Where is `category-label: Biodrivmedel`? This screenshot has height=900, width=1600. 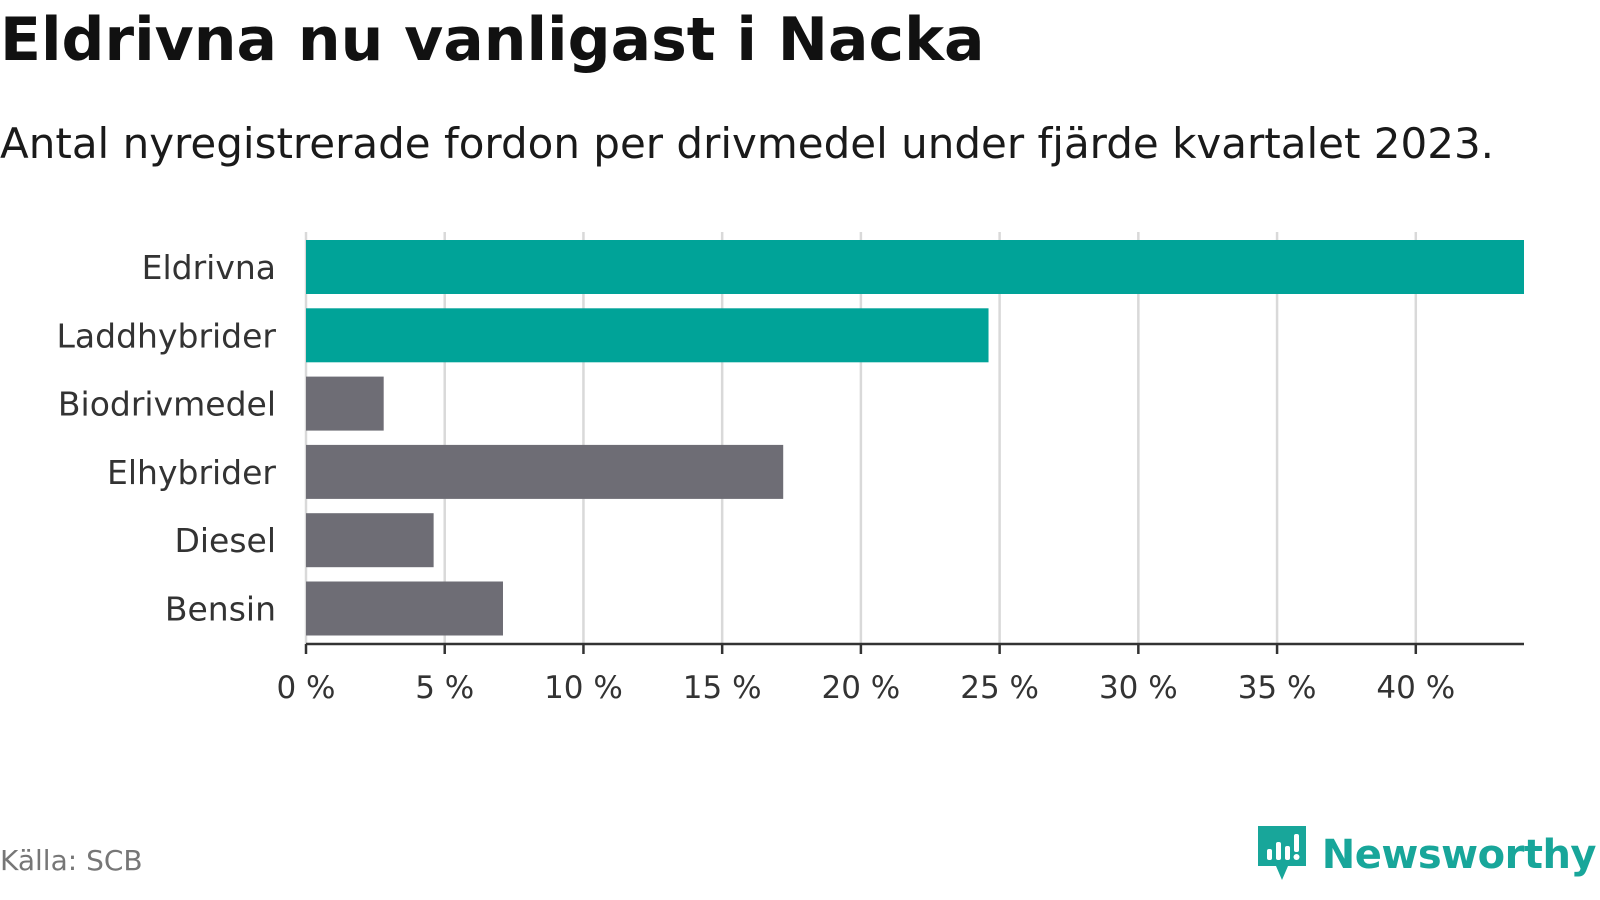
category-label: Biodrivmedel is located at coordinates (167, 404).